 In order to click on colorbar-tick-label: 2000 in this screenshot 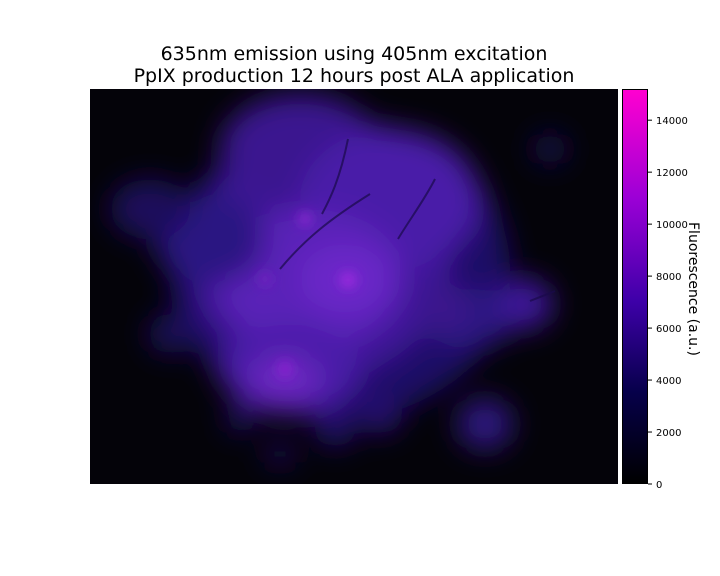, I will do `click(668, 433)`.